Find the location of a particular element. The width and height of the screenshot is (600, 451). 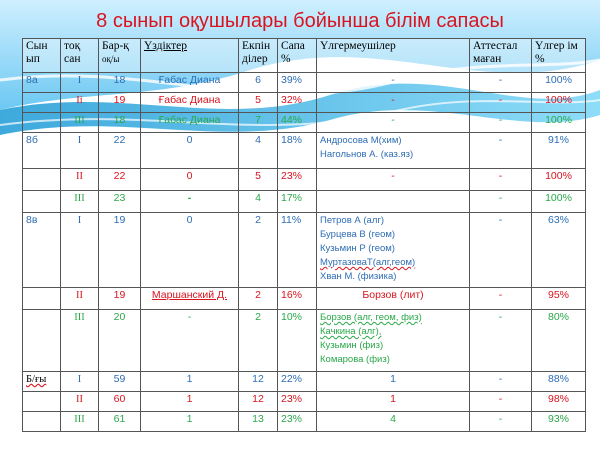

cell-progress: 63% is located at coordinates (558, 250).